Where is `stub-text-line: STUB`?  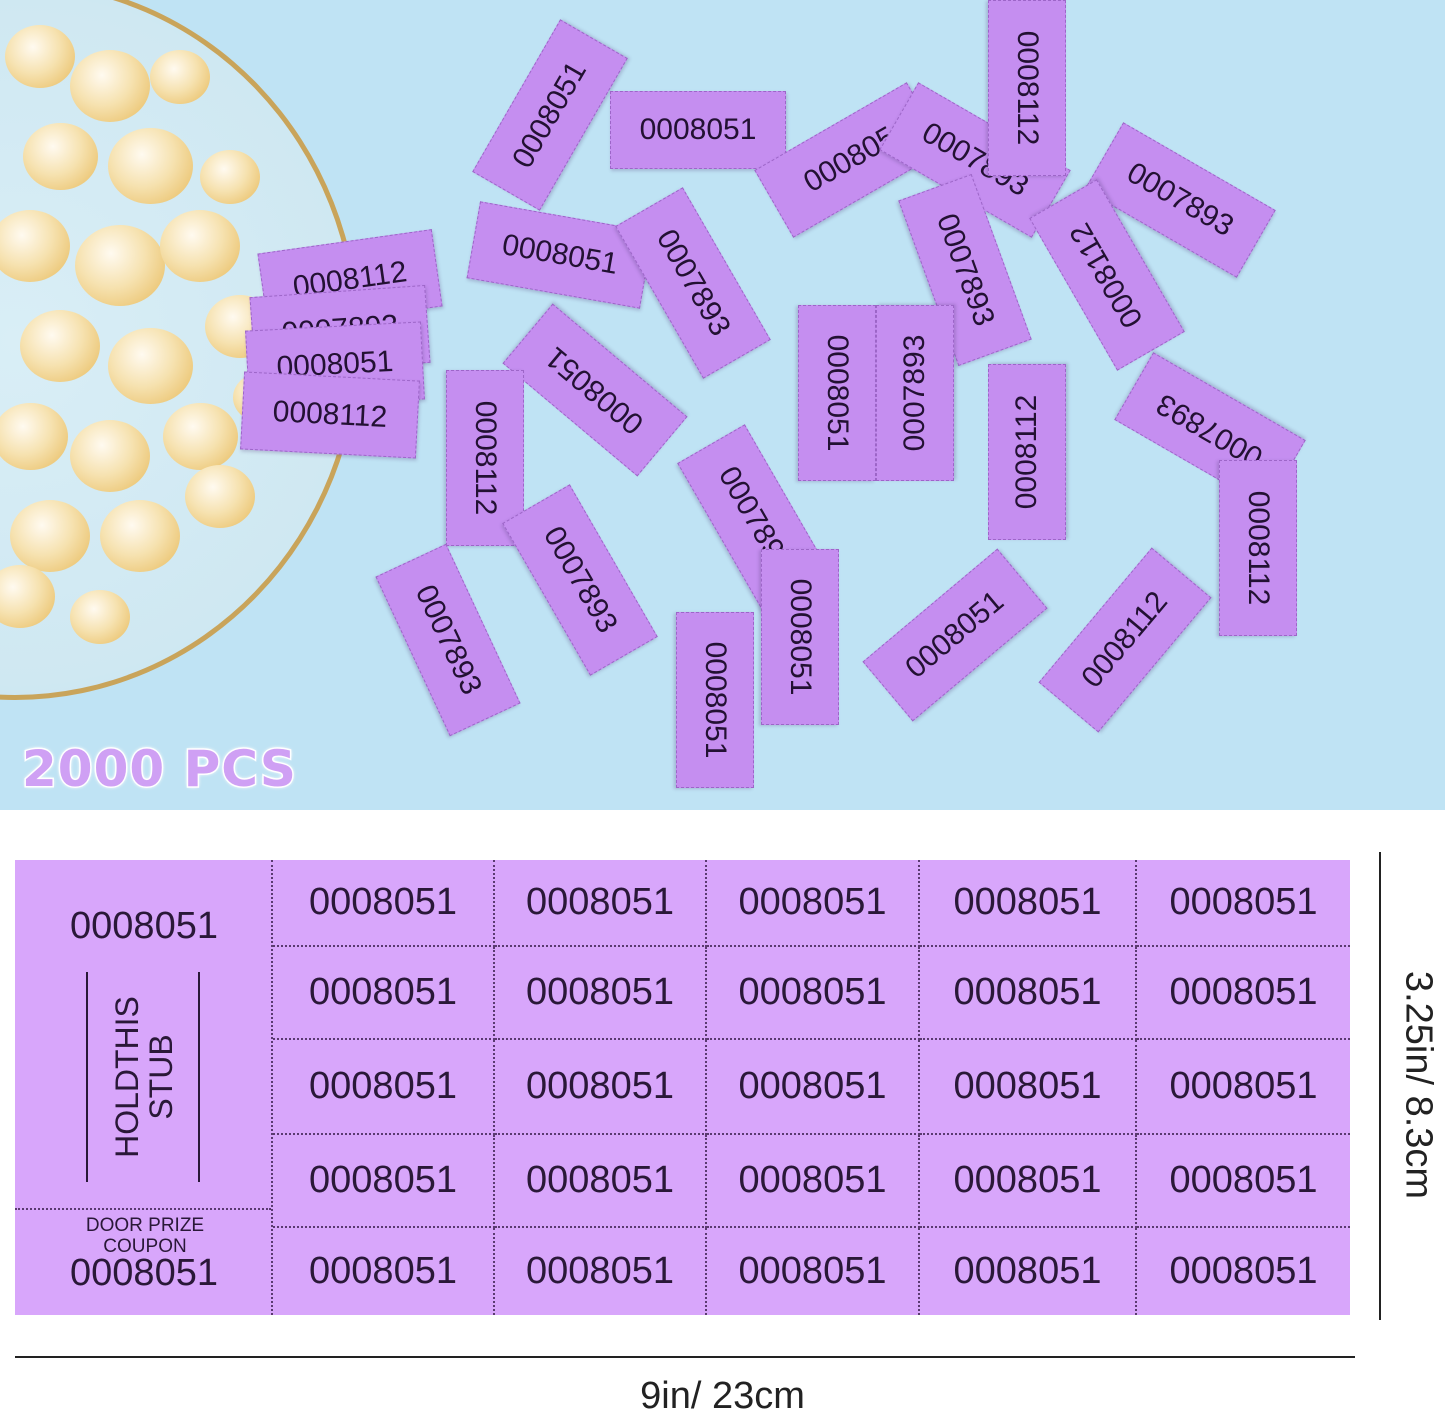 stub-text-line: STUB is located at coordinates (161, 1077).